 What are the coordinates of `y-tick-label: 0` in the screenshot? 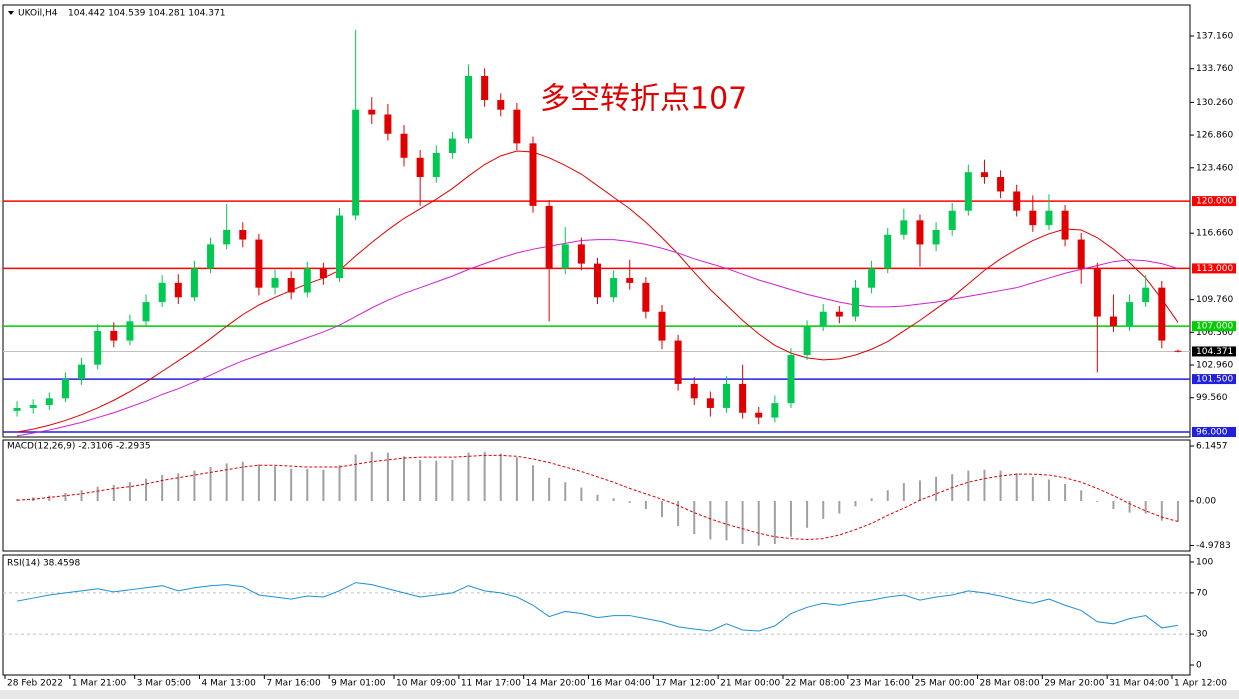 It's located at (1199, 666).